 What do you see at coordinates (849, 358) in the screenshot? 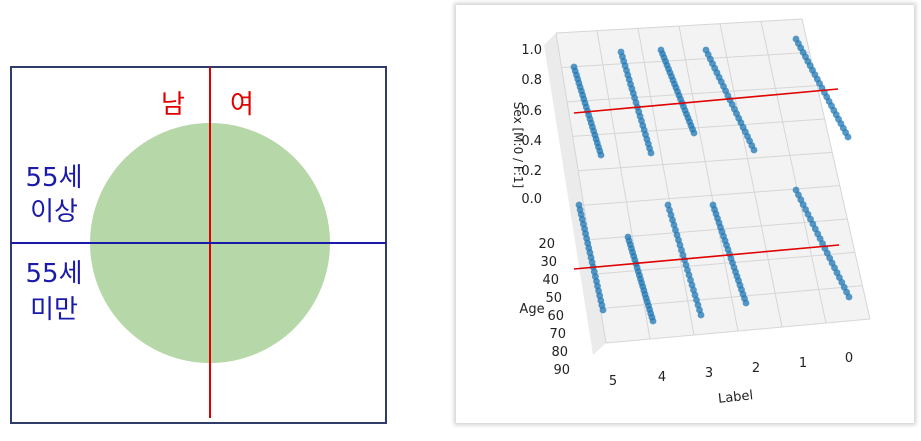
I see `label-tick: 0` at bounding box center [849, 358].